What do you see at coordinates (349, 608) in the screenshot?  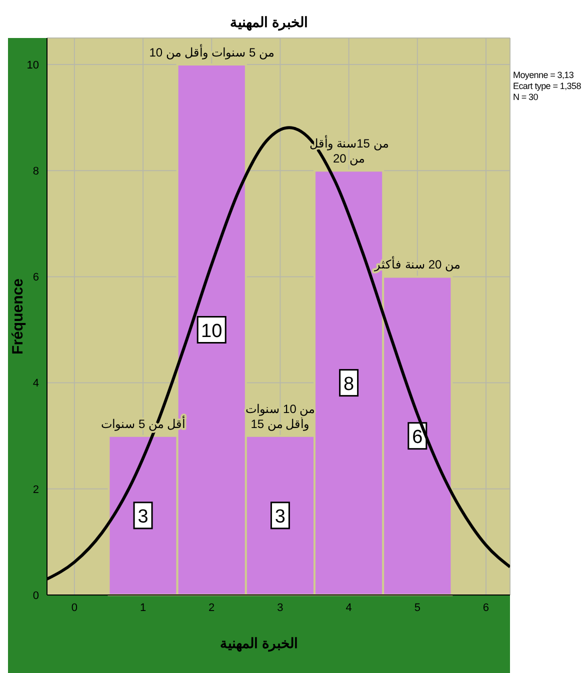 I see `x-tick-label: 4` at bounding box center [349, 608].